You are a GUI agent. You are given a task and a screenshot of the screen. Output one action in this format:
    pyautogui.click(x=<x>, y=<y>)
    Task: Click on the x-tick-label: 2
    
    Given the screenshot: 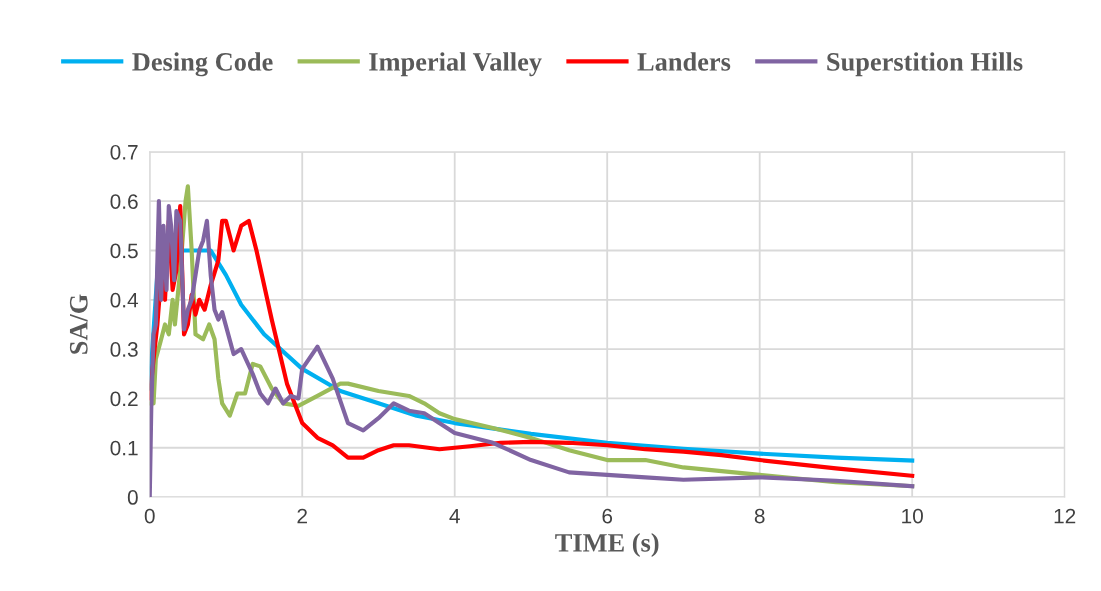 What is the action you would take?
    pyautogui.click(x=302, y=516)
    